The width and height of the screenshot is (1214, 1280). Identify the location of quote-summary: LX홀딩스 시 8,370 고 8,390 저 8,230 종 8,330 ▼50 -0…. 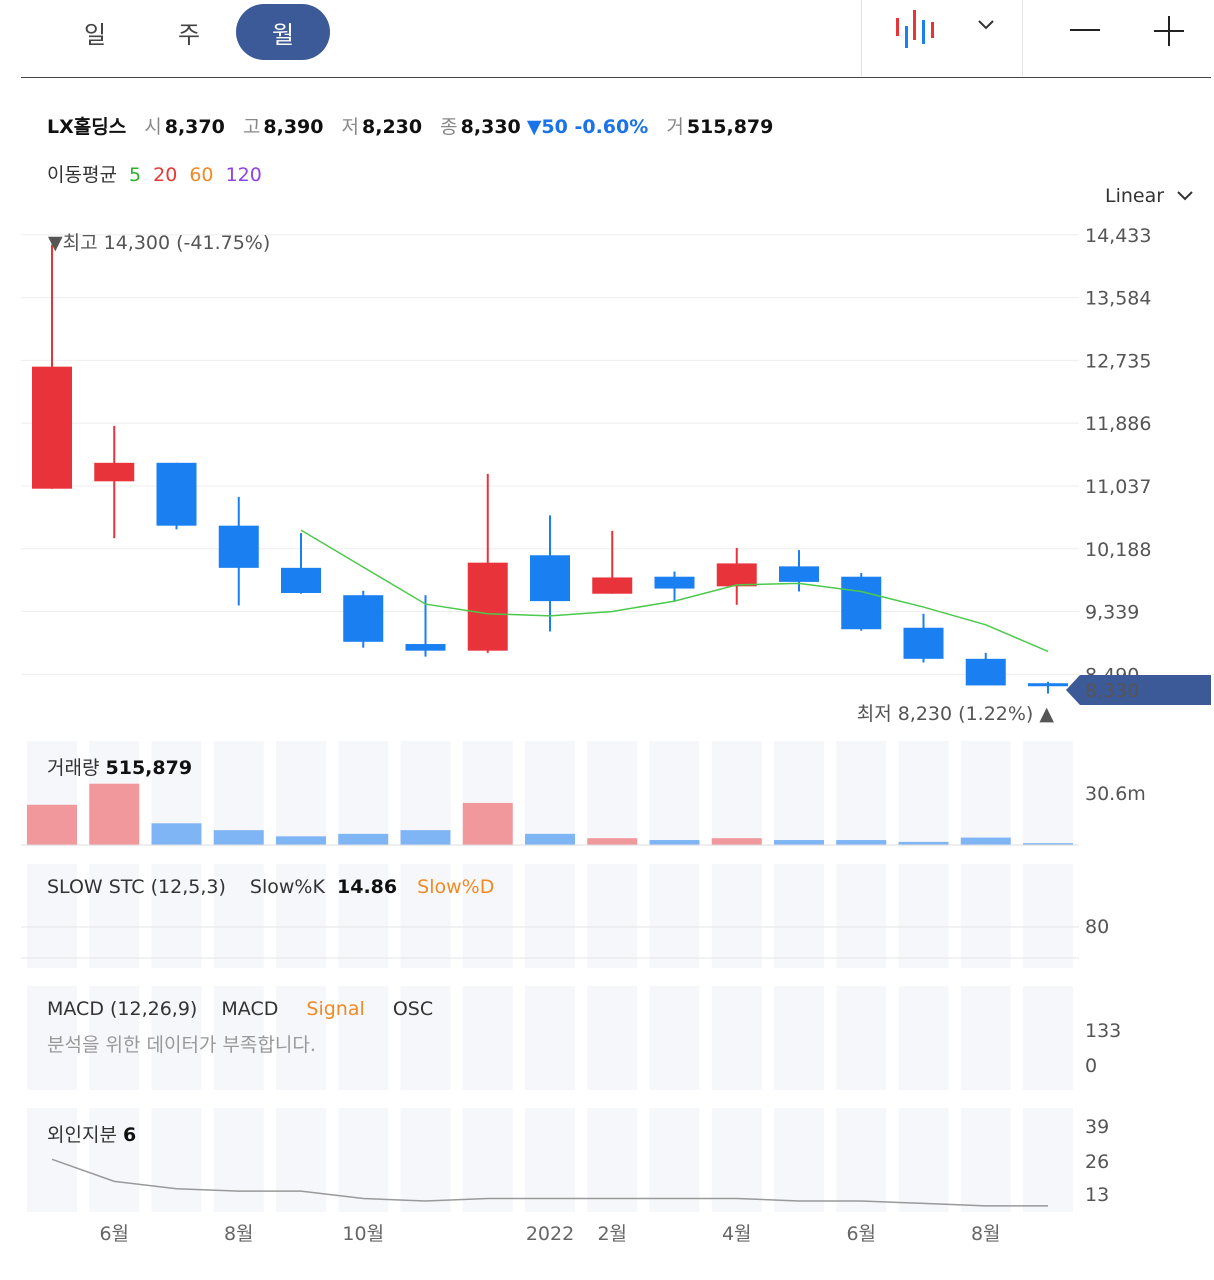
(410, 125).